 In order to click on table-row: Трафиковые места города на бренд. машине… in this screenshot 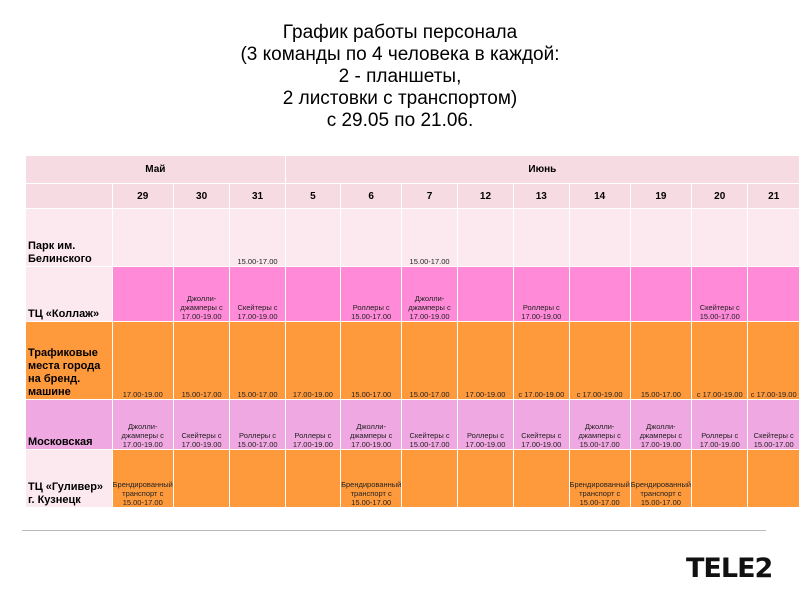, I will do `click(412, 360)`.